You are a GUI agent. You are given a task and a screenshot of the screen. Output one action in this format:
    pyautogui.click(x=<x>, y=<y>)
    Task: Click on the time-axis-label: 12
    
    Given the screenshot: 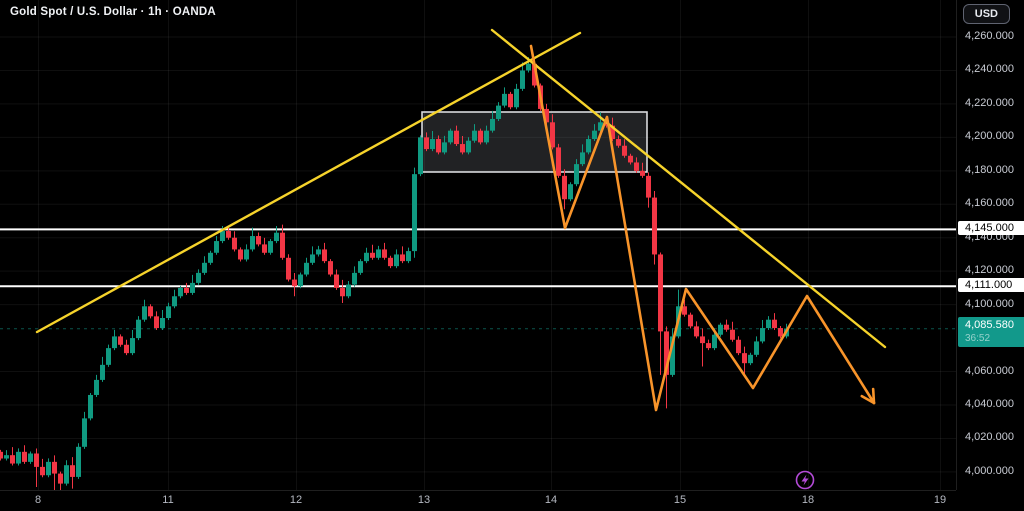 What is the action you would take?
    pyautogui.click(x=296, y=500)
    